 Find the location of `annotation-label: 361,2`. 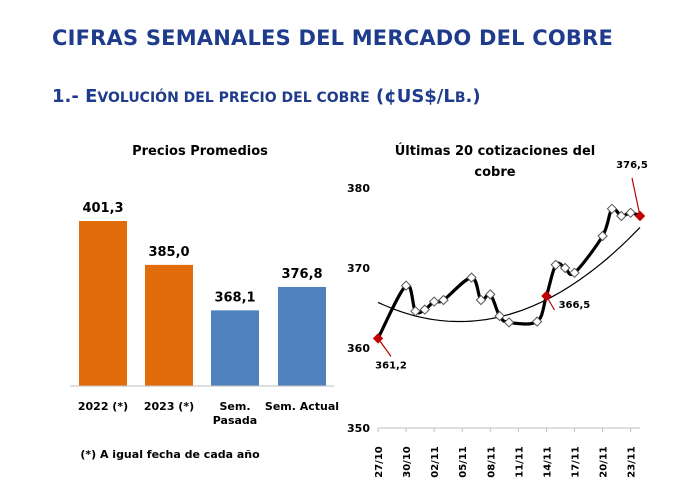

annotation-label: 361,2 is located at coordinates (391, 365).